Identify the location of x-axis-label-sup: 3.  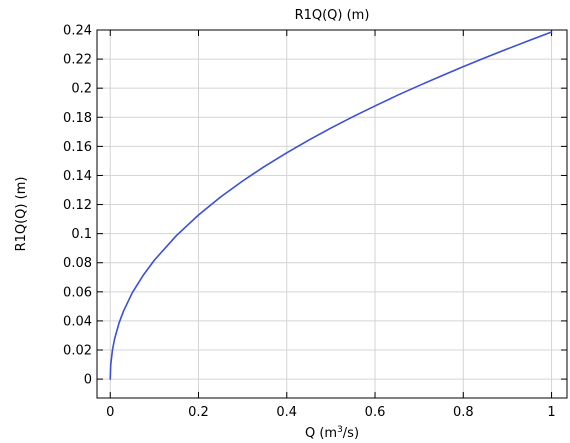
(340, 430).